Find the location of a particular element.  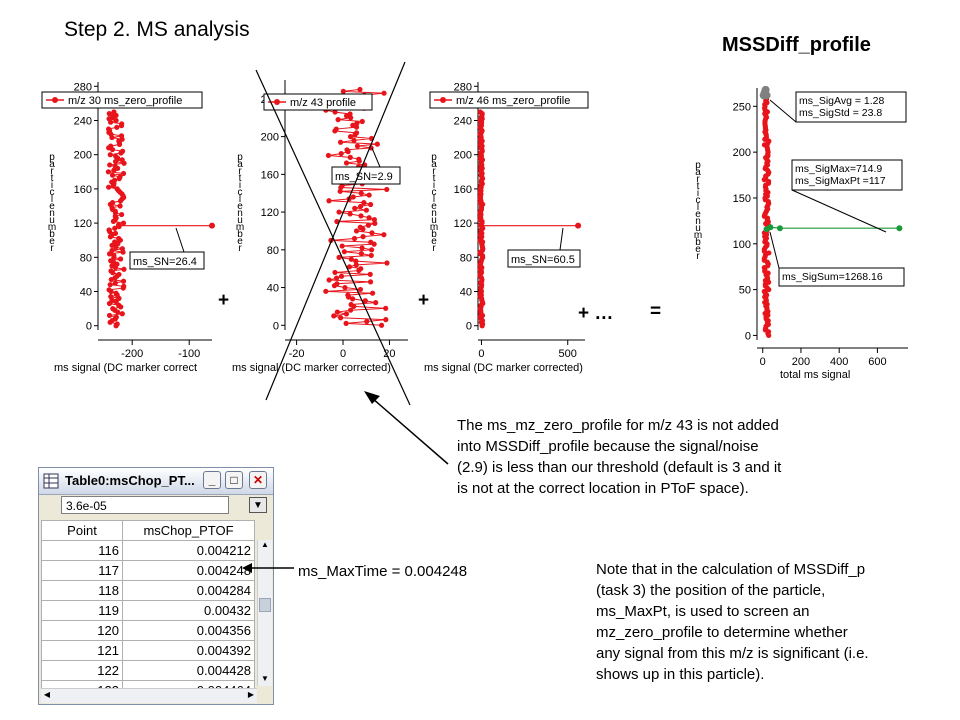

note-mssdiff-line: mz_zero_profile to determine whether is located at coordinates (722, 632).